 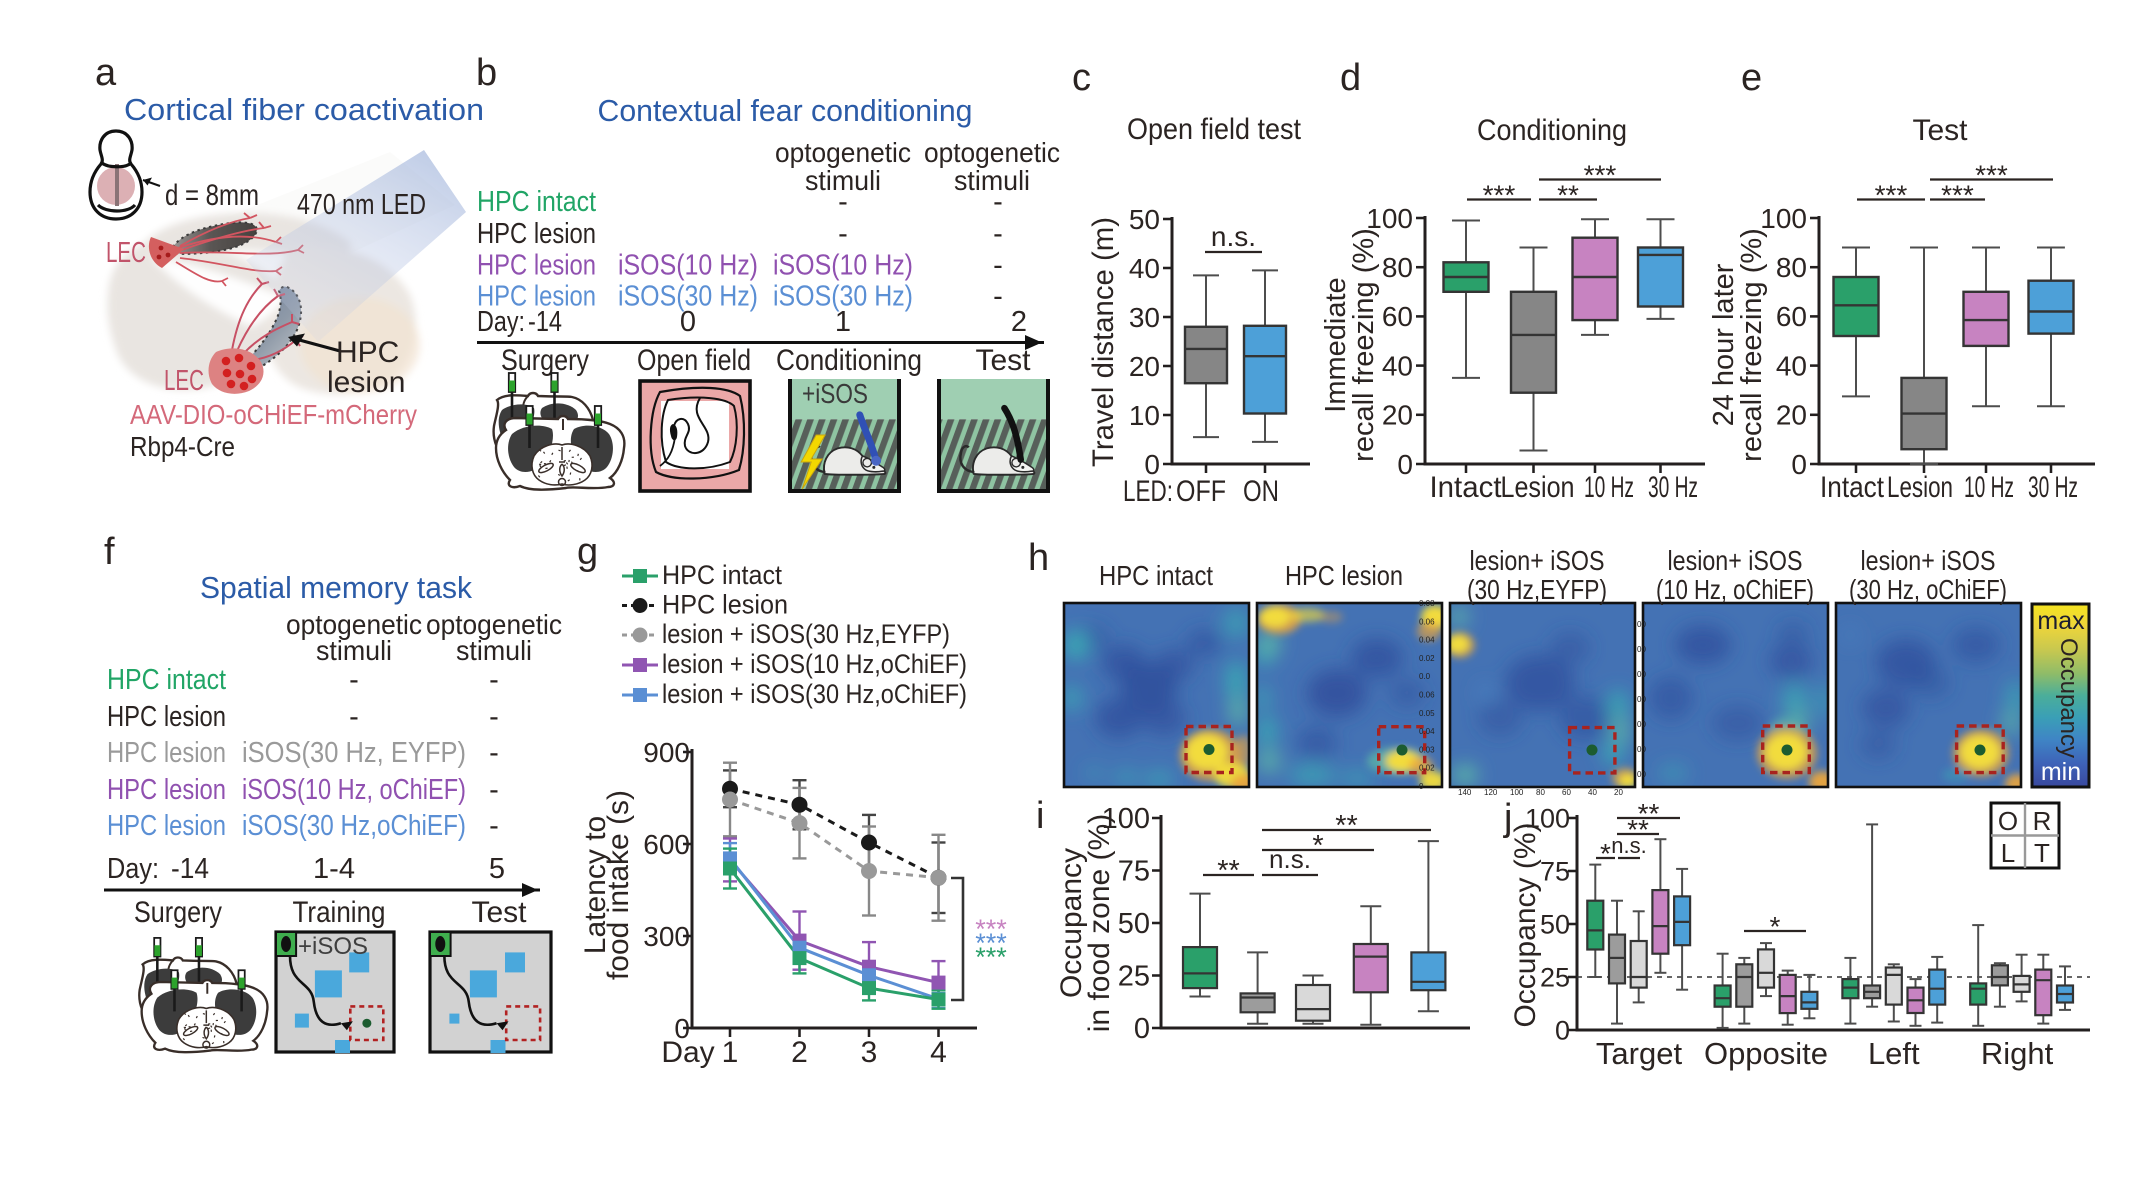 I want to click on svg-text: AAV-DIO-oCHiEF-mCherry, so click(x=273, y=414).